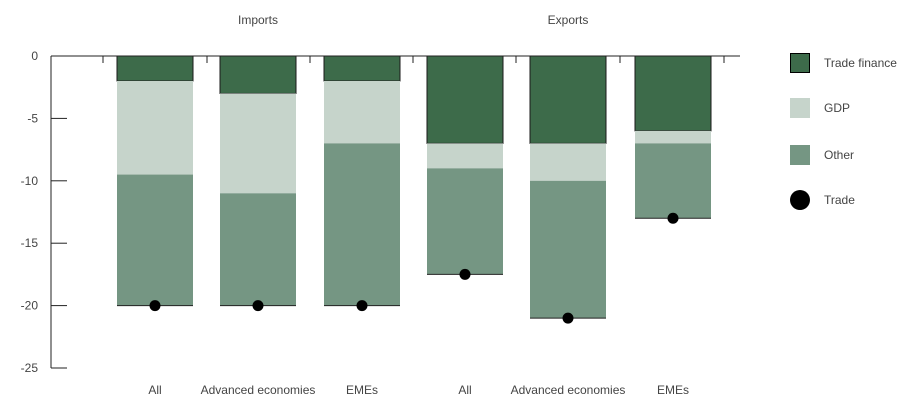  Describe the element at coordinates (34, 56) in the screenshot. I see `y-tick-label: 0` at that location.